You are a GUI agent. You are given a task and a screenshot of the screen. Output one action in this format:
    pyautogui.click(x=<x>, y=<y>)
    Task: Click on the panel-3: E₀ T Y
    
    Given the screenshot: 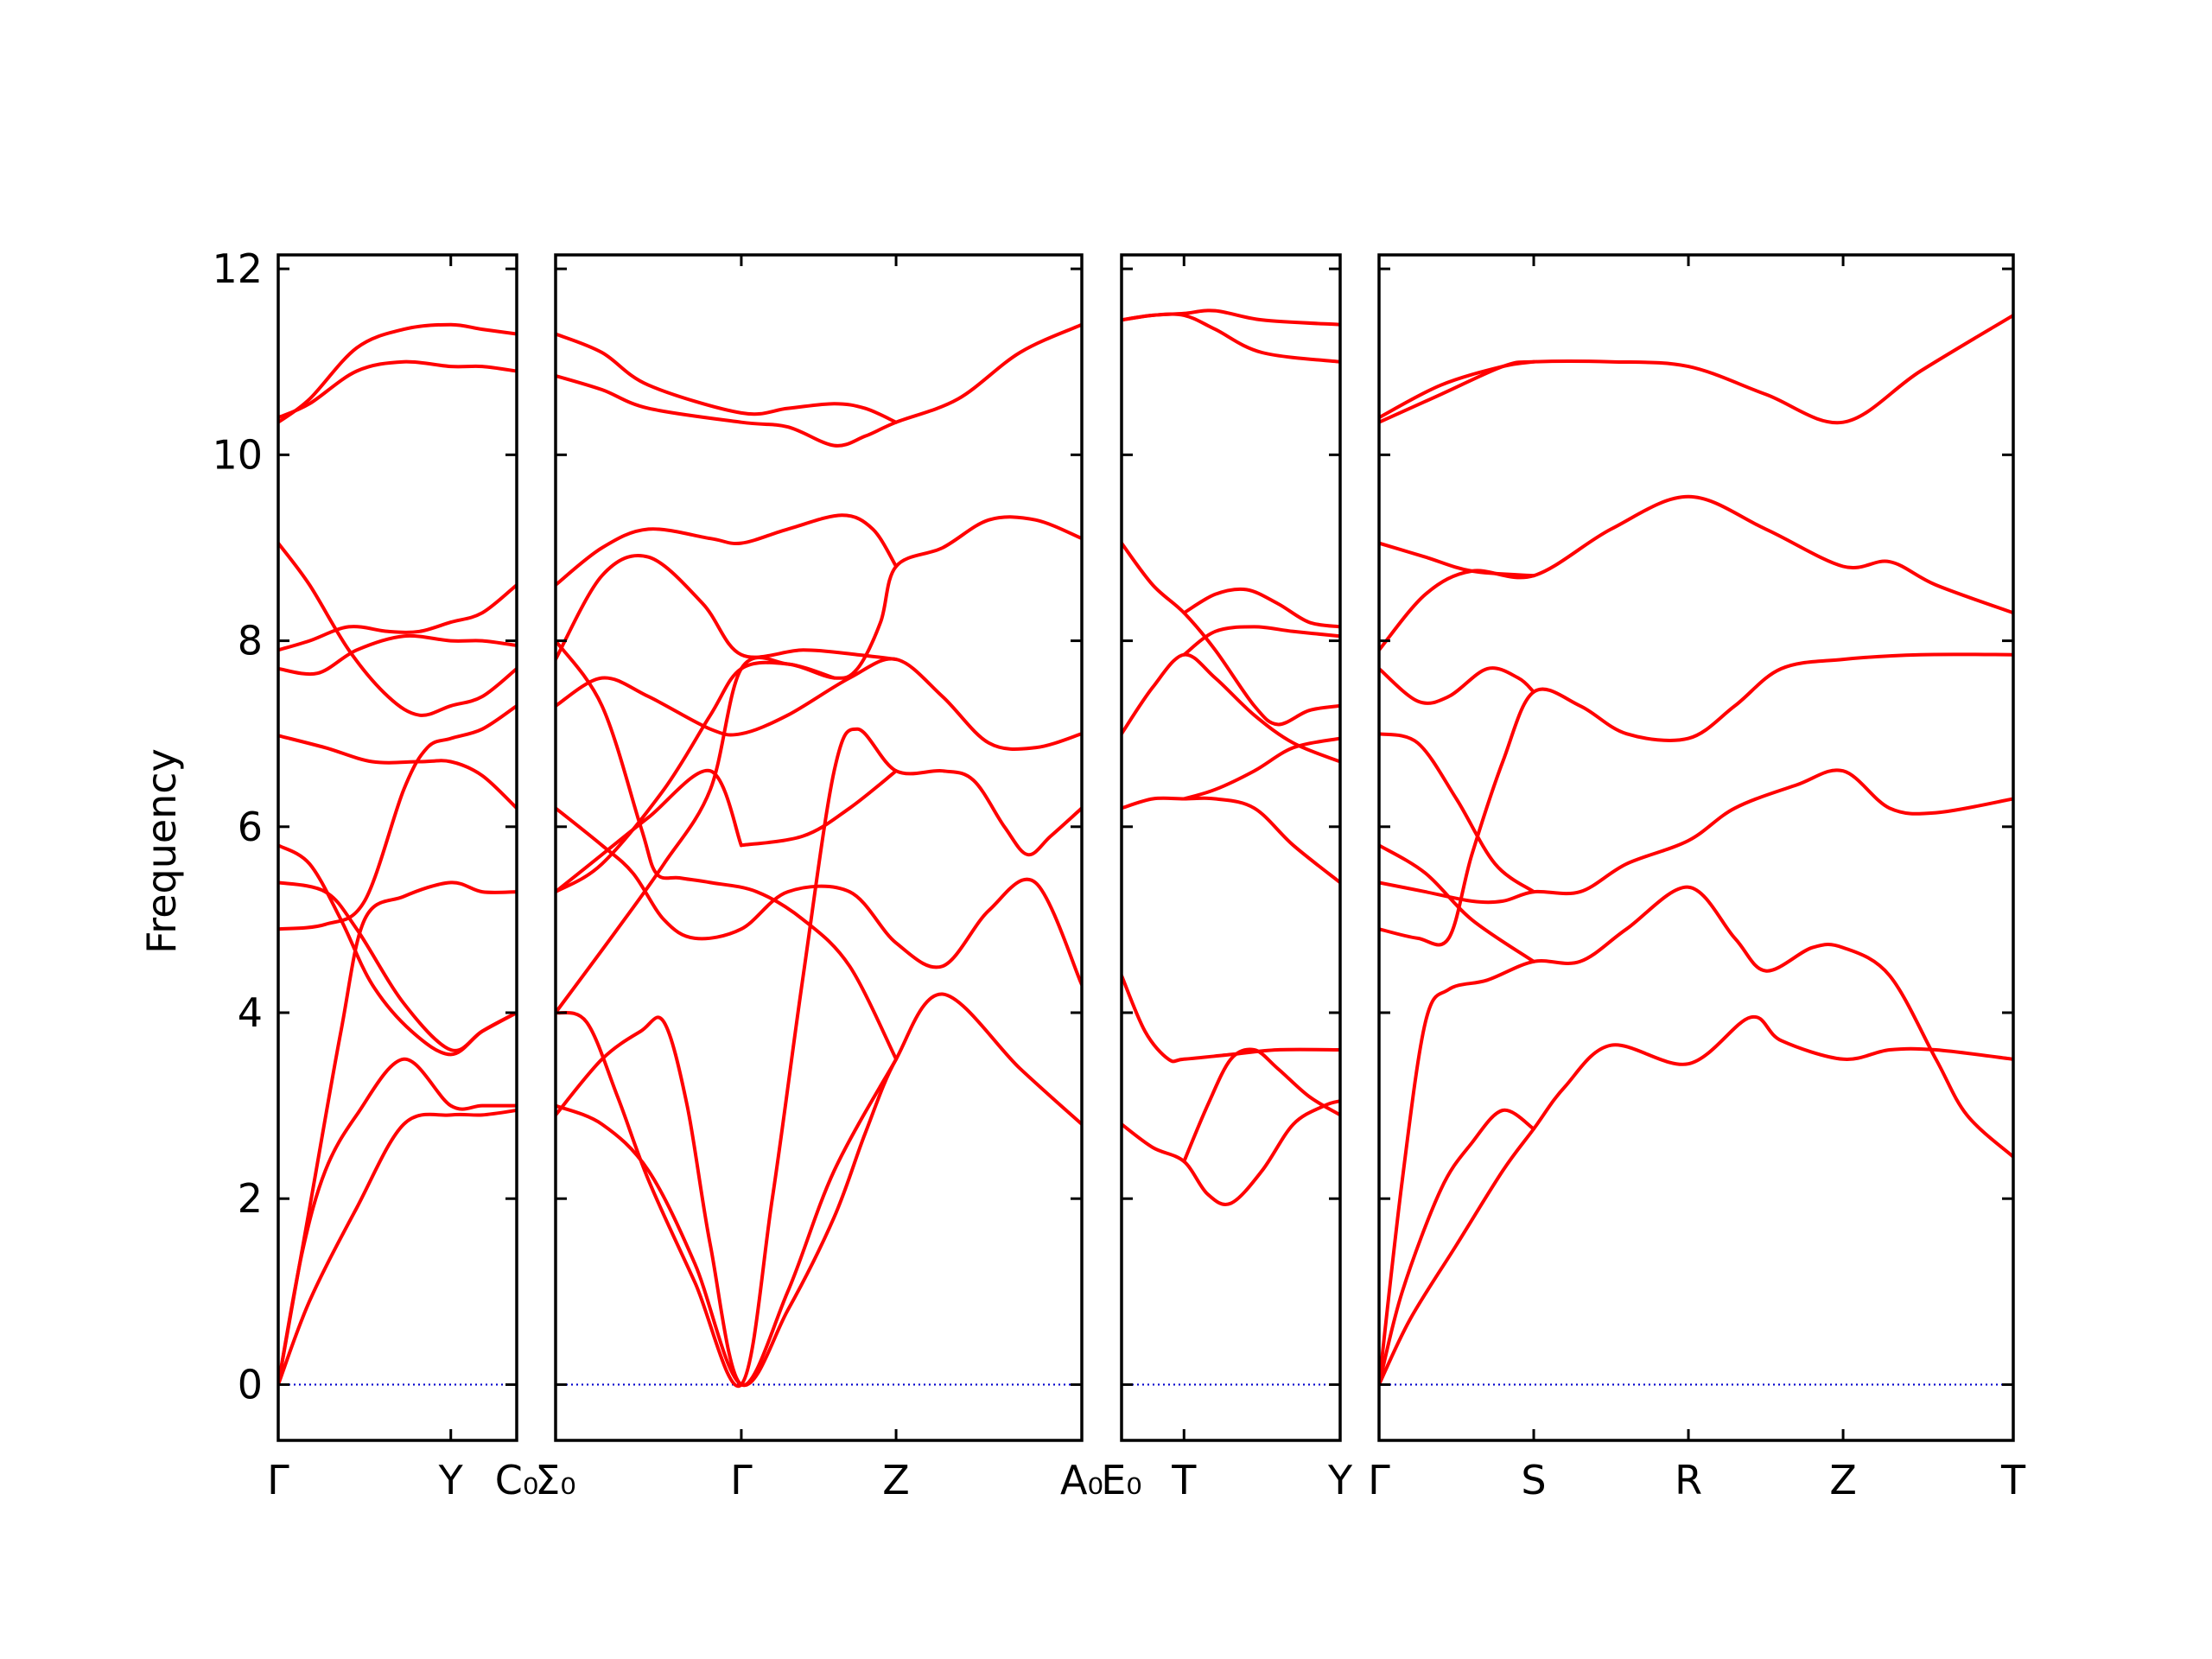 What is the action you would take?
    pyautogui.click(x=1227, y=878)
    